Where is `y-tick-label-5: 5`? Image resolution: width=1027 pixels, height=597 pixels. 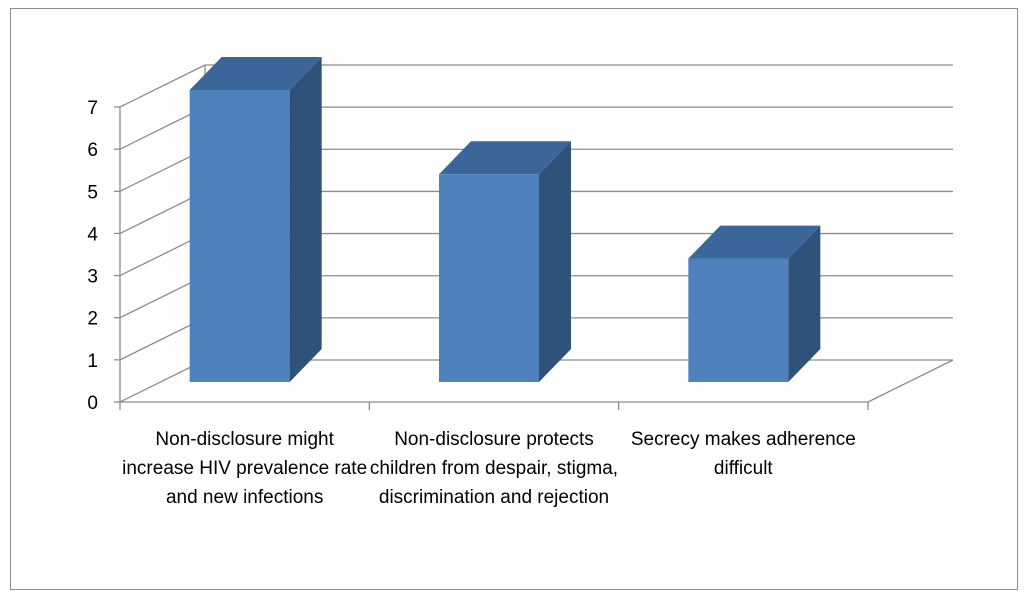
y-tick-label-5: 5 is located at coordinates (92, 192).